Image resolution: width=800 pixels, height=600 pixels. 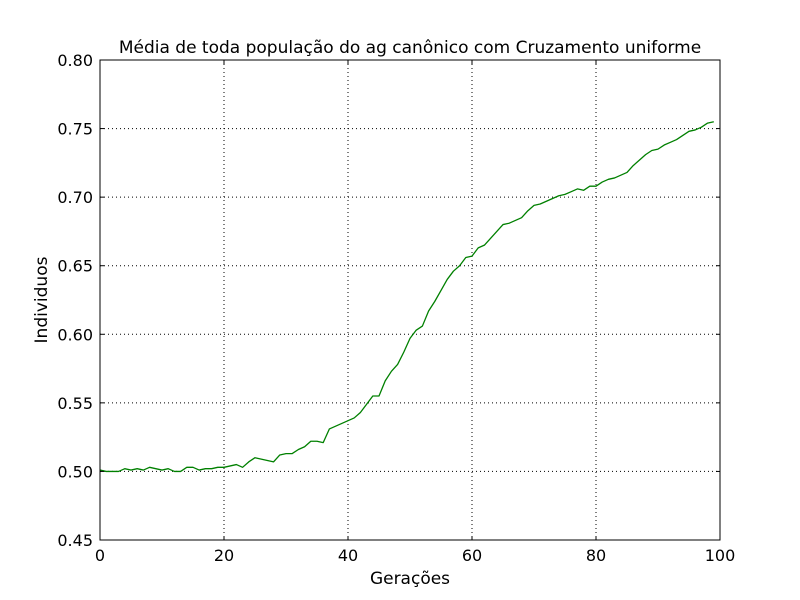 I want to click on y-tick-label: 0.80, so click(x=75, y=60).